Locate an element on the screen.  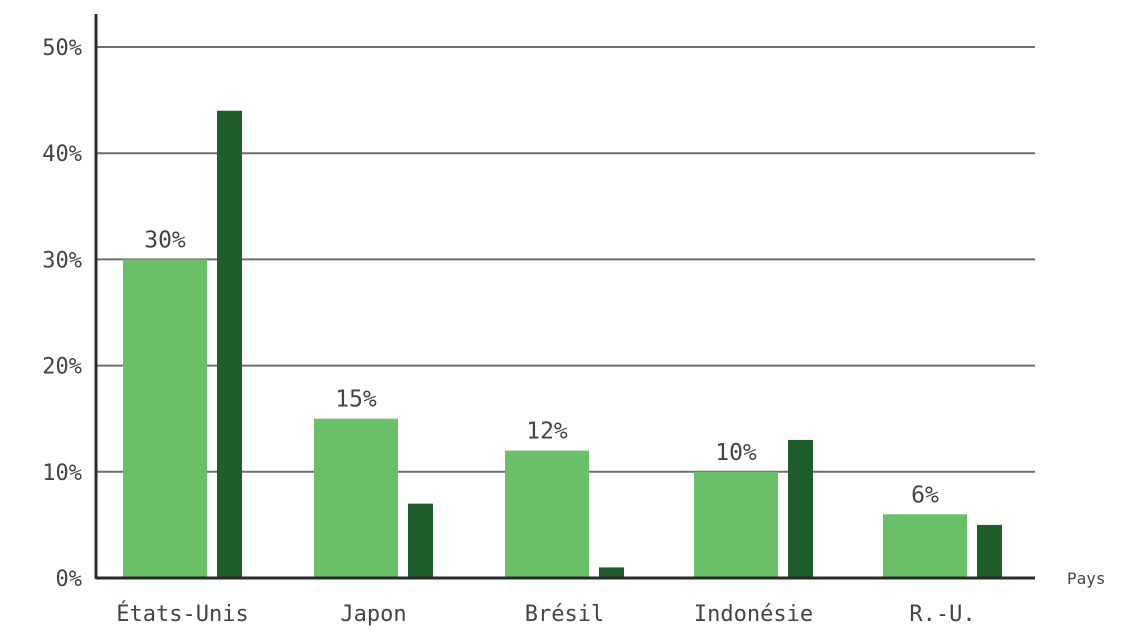
x-tick-label: Indonésie is located at coordinates (753, 614).